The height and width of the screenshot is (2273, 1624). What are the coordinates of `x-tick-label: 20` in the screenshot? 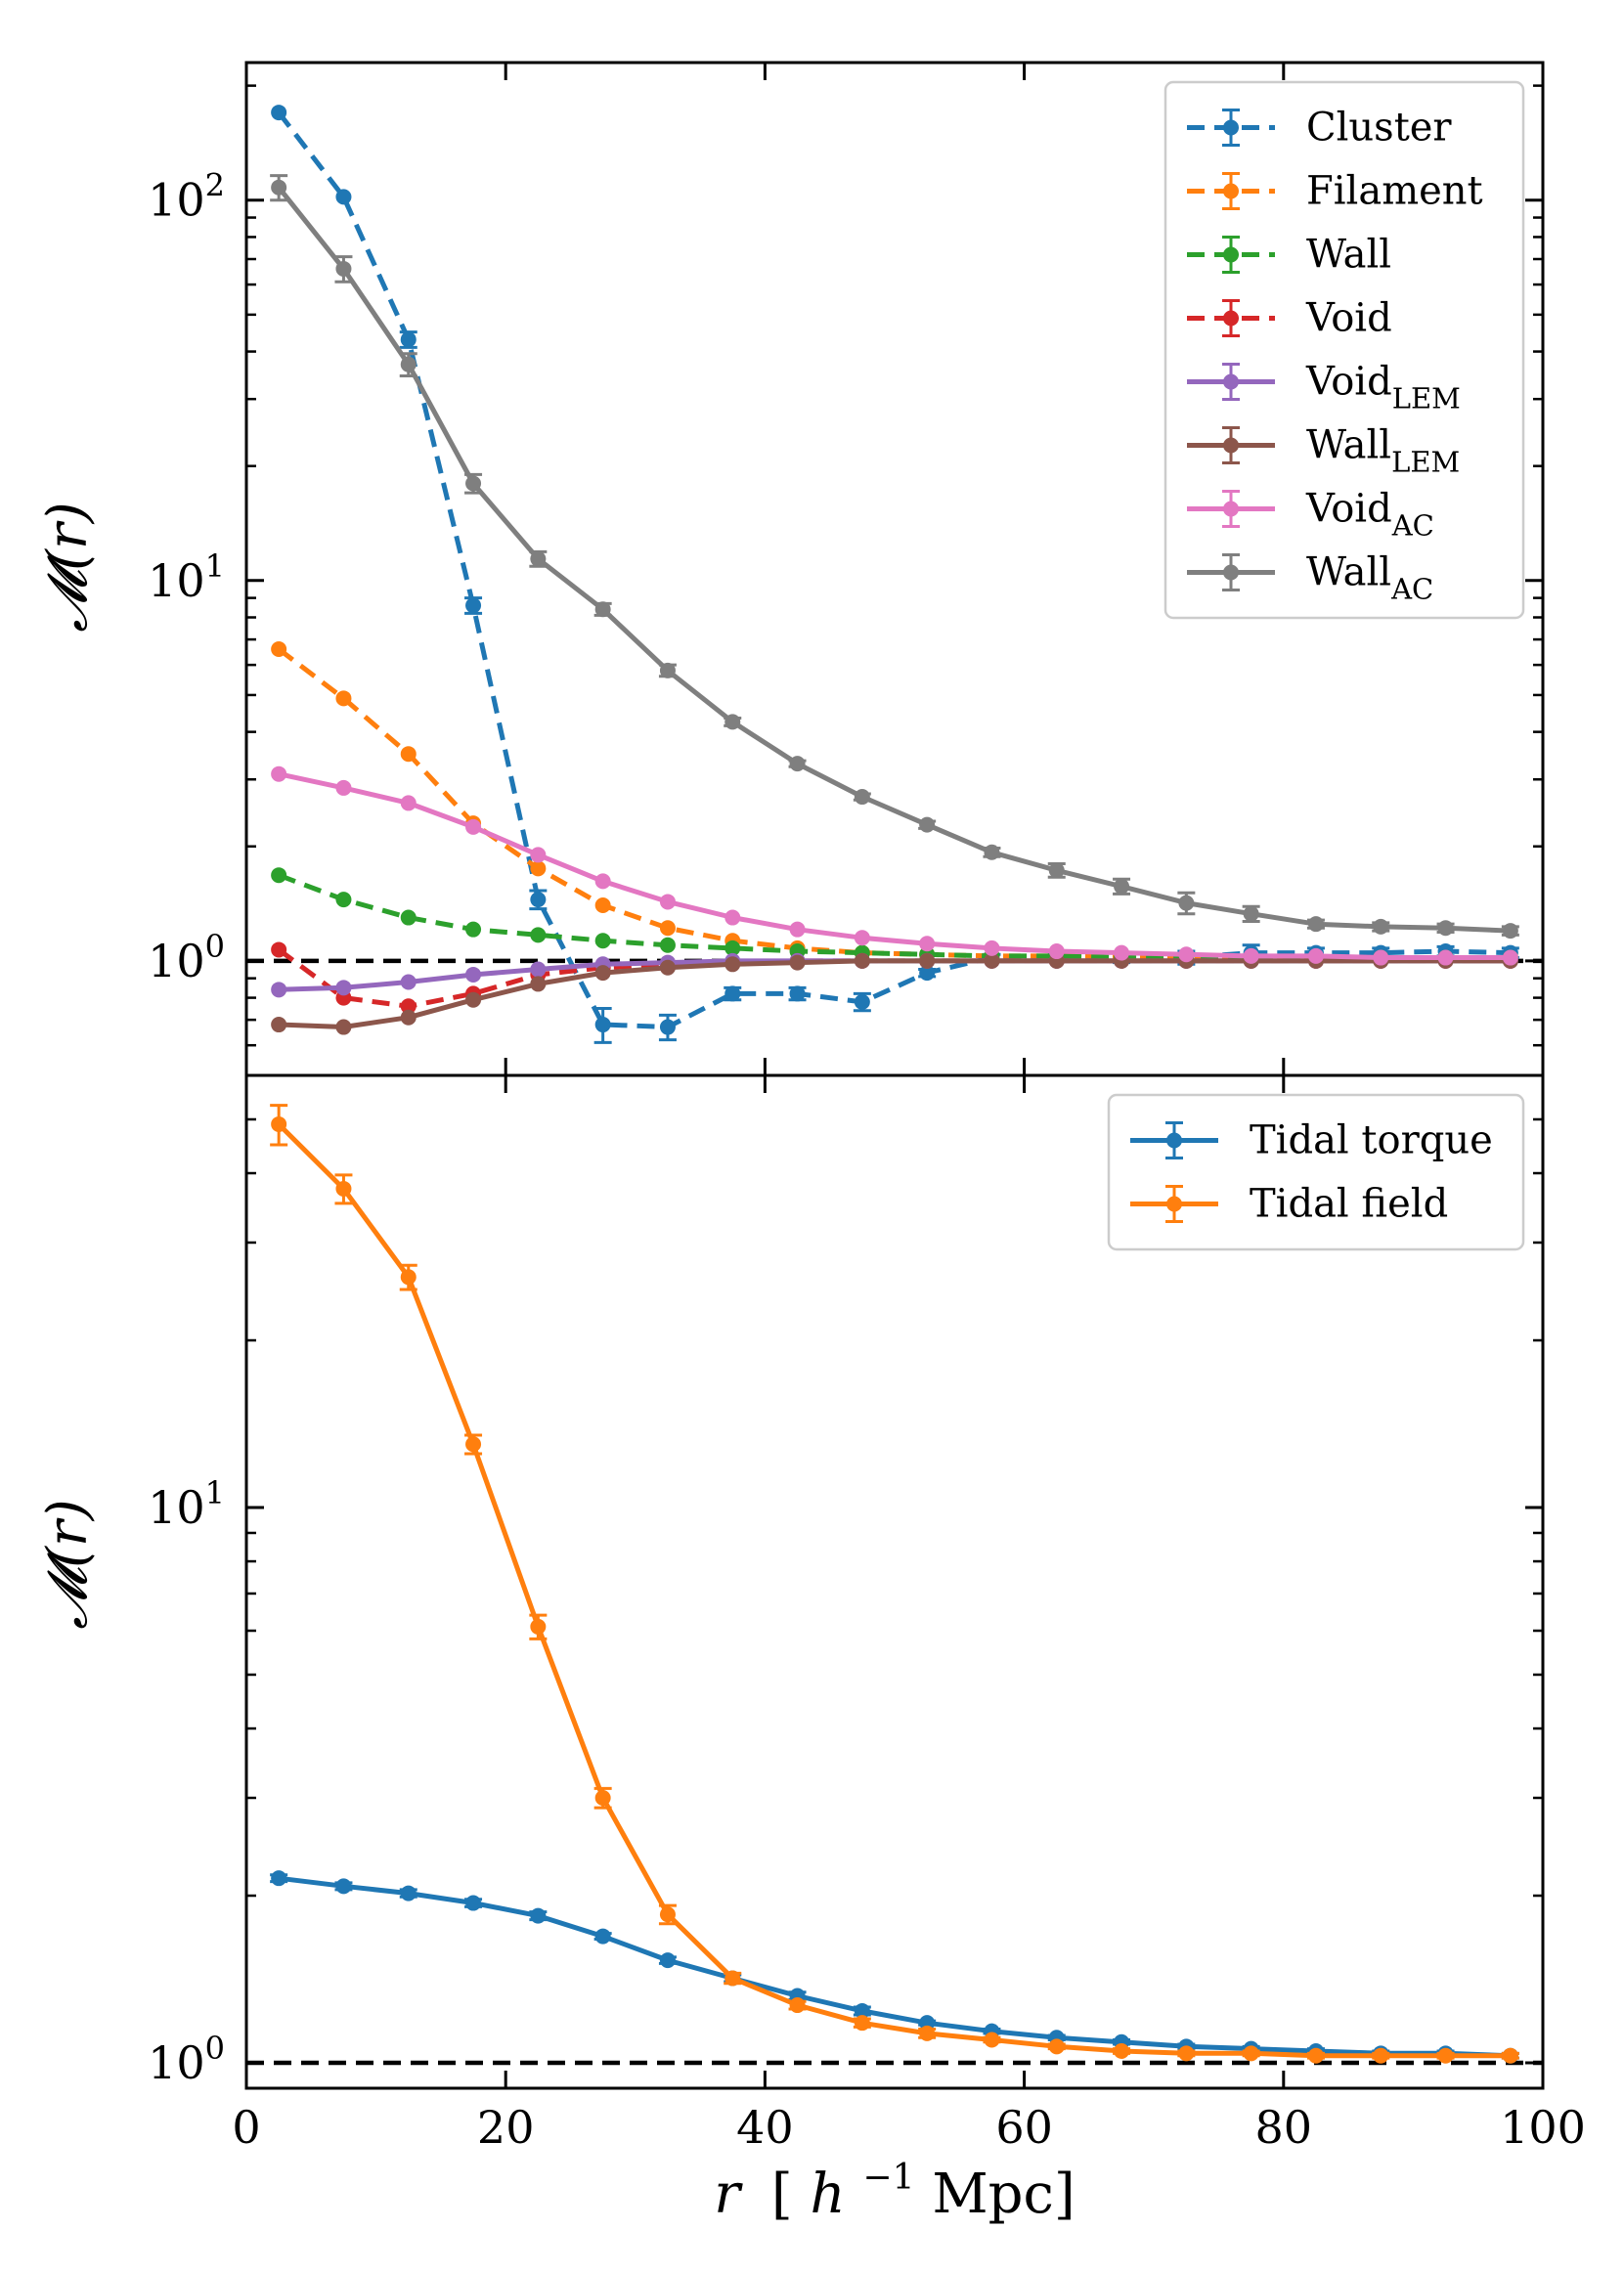 It's located at (506, 2127).